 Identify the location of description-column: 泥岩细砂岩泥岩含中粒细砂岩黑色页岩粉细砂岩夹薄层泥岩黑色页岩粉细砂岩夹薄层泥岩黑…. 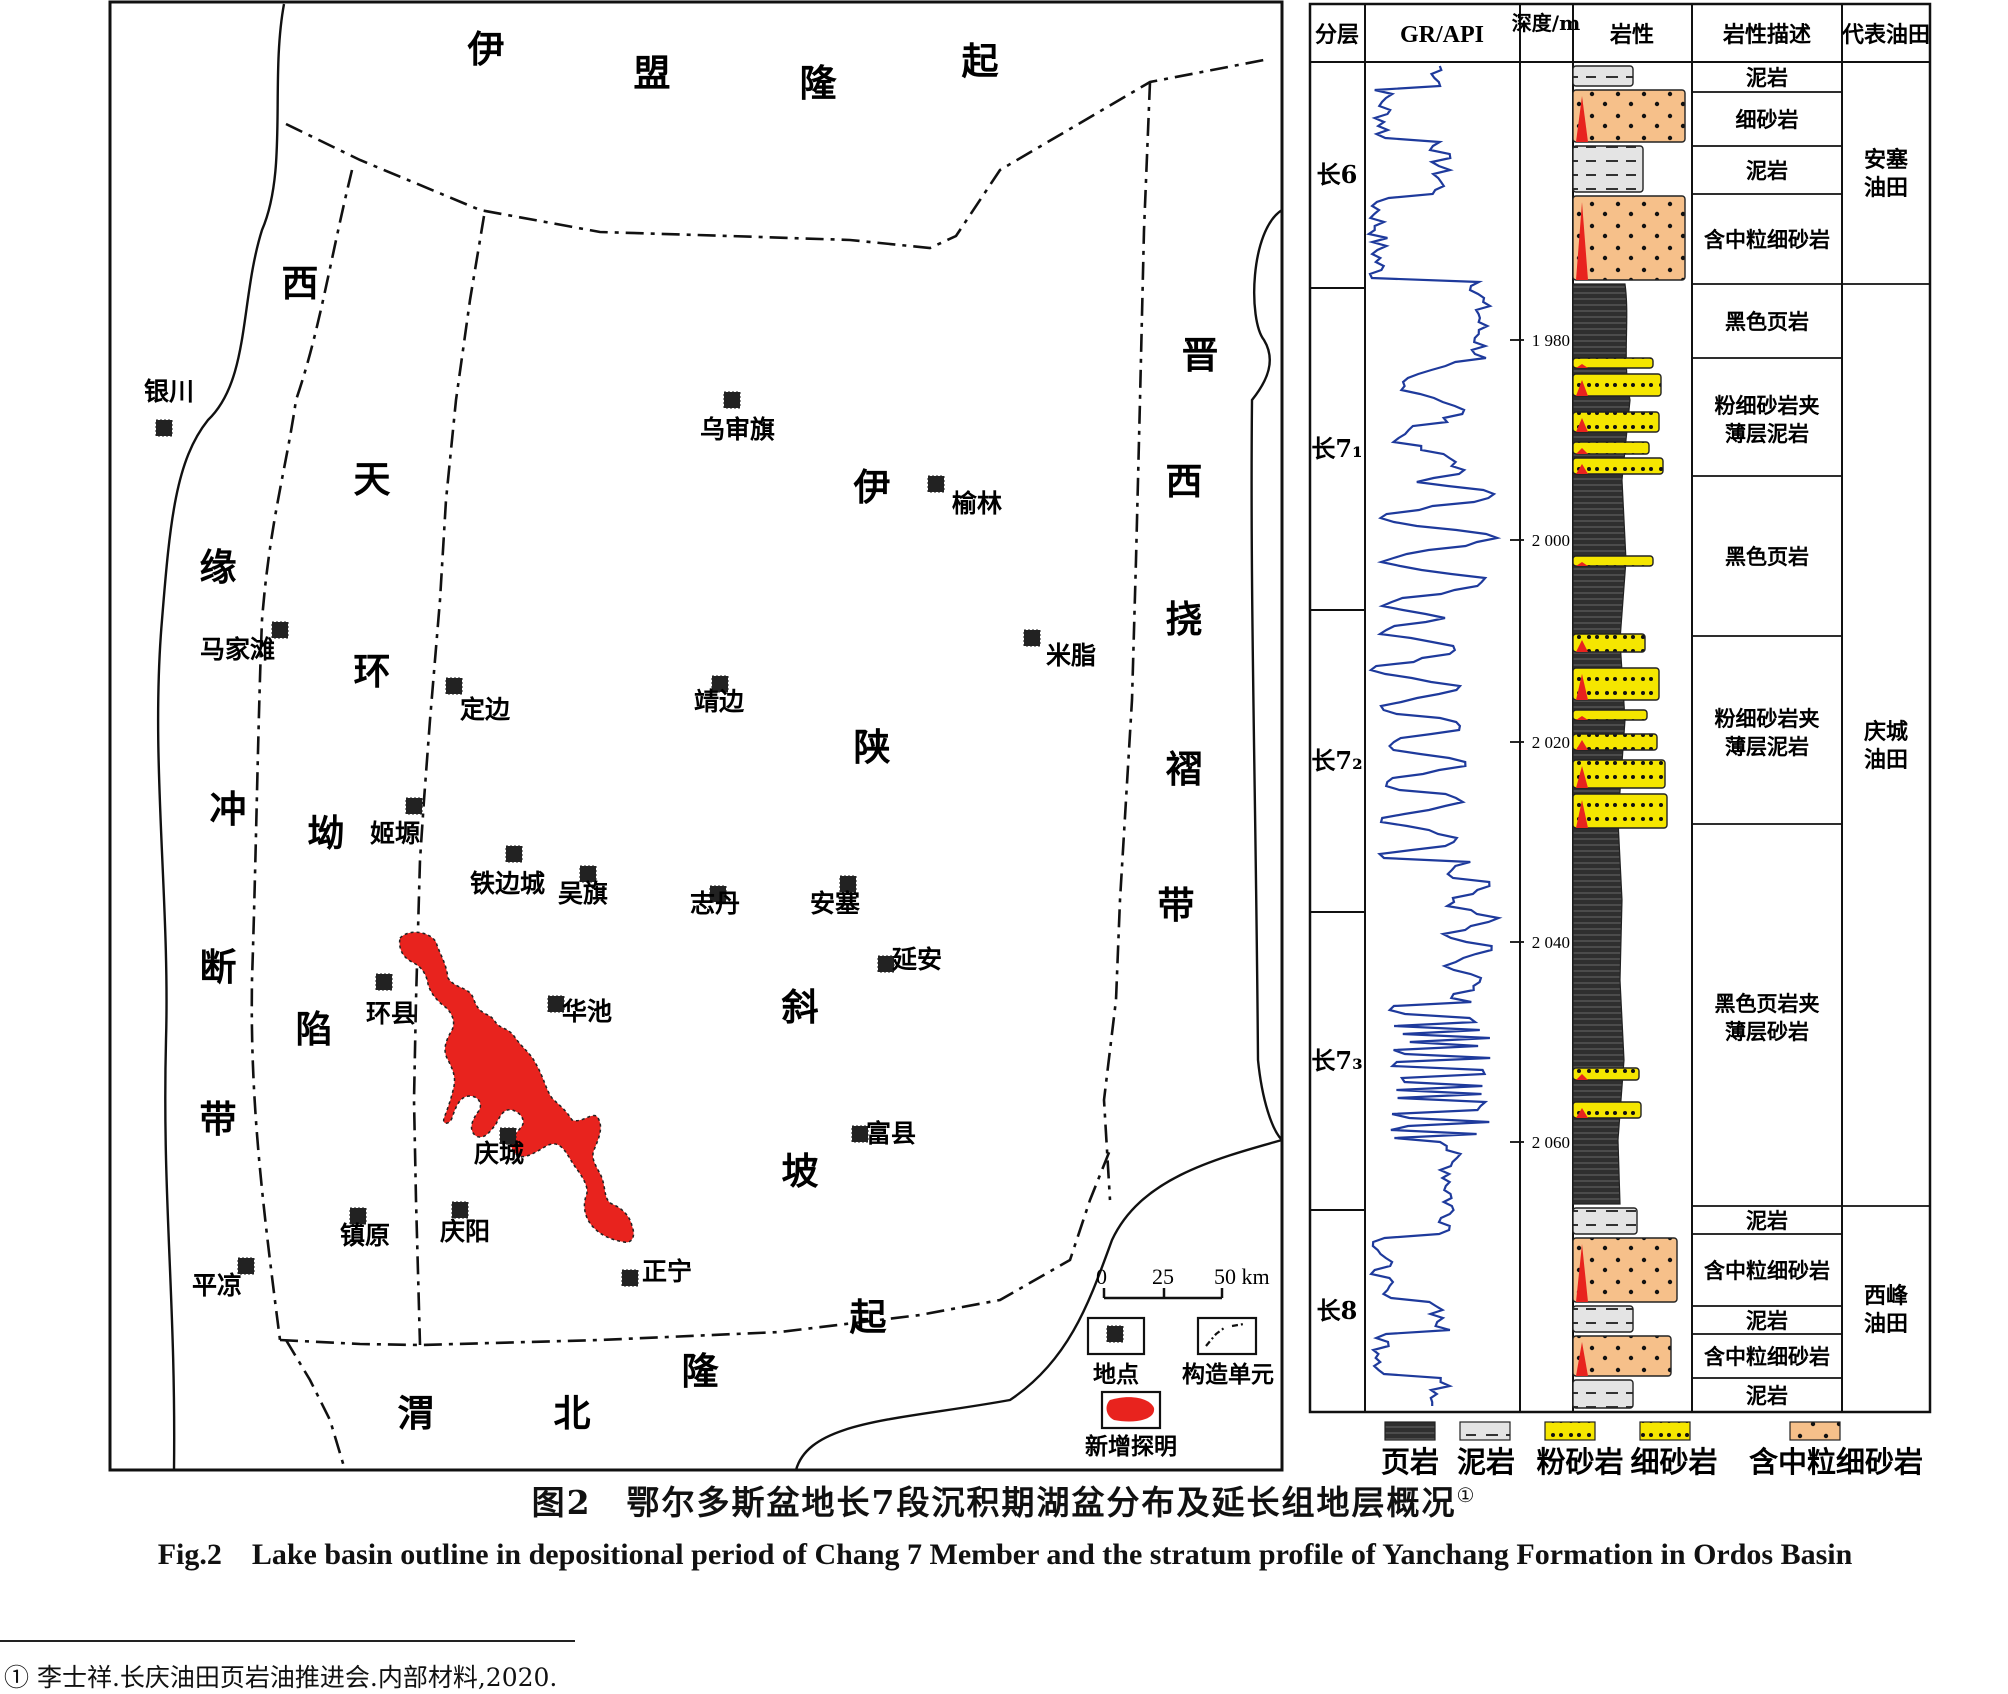
(1767, 739).